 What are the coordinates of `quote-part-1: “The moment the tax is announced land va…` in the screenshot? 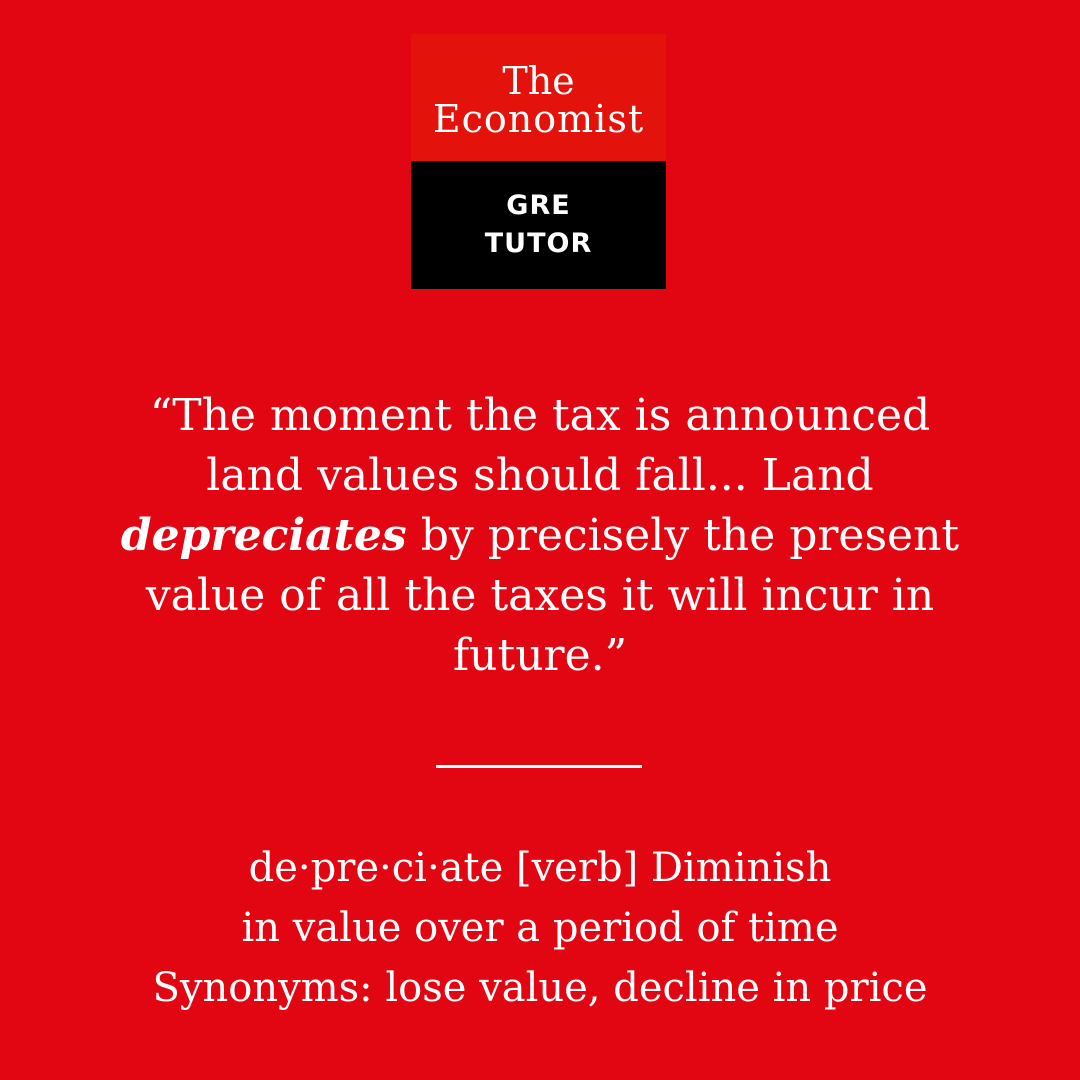 It's located at (540, 445).